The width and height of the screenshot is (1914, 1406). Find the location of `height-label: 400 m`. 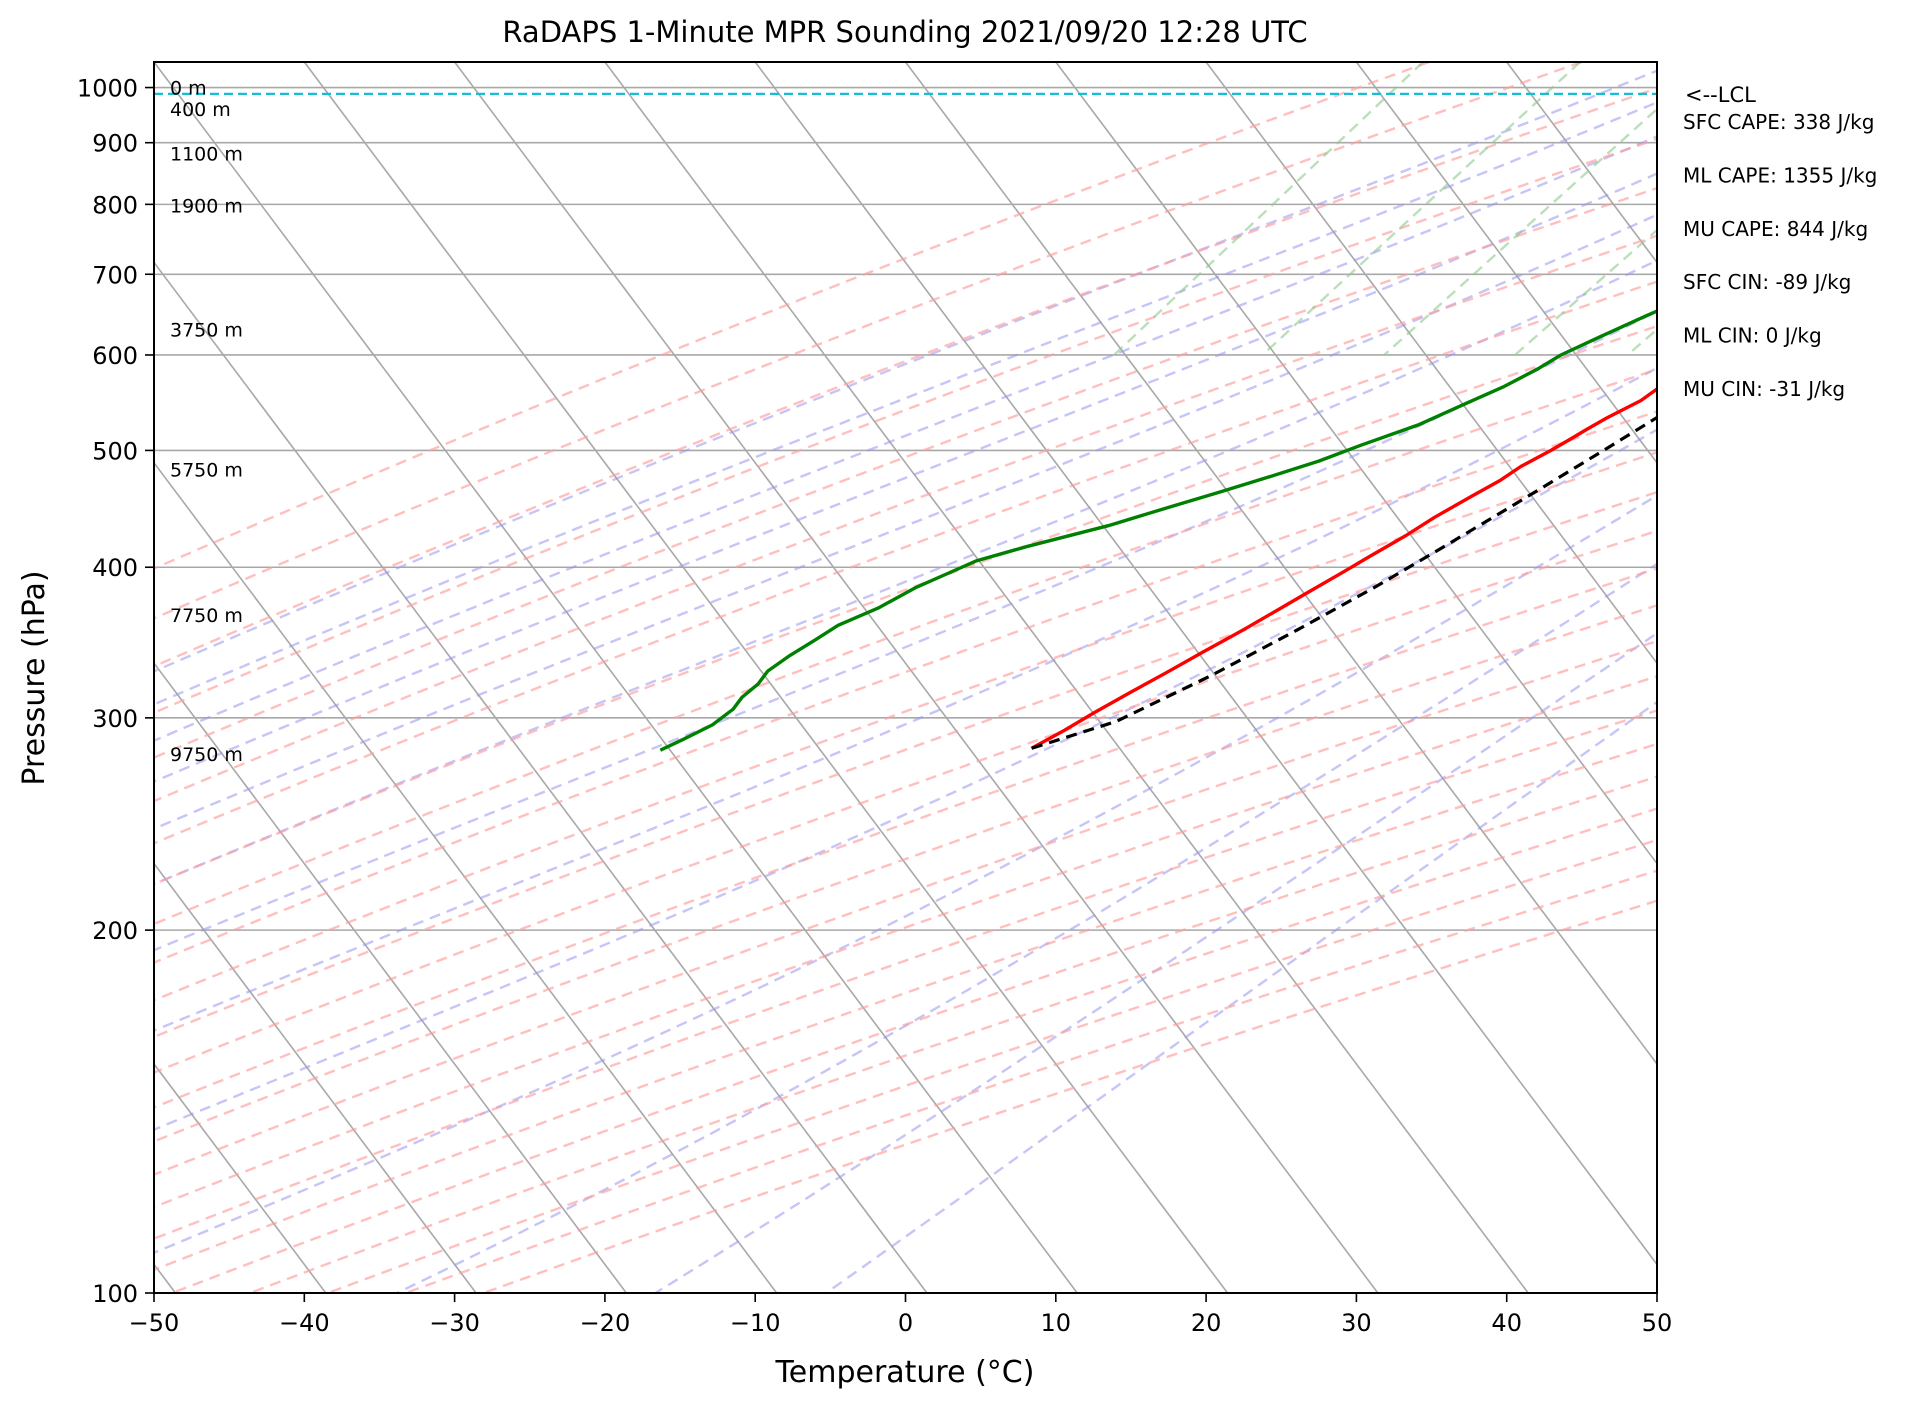

height-label: 400 m is located at coordinates (200, 110).